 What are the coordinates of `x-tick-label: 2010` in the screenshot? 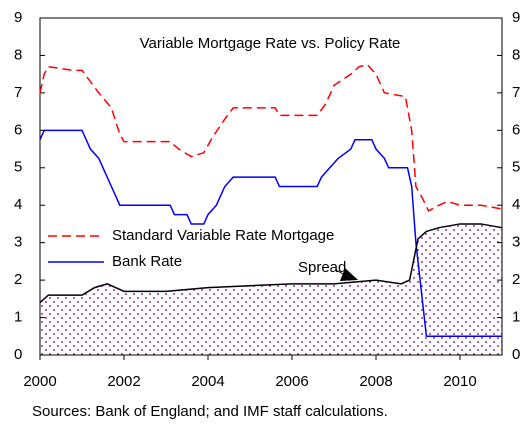 It's located at (459, 381).